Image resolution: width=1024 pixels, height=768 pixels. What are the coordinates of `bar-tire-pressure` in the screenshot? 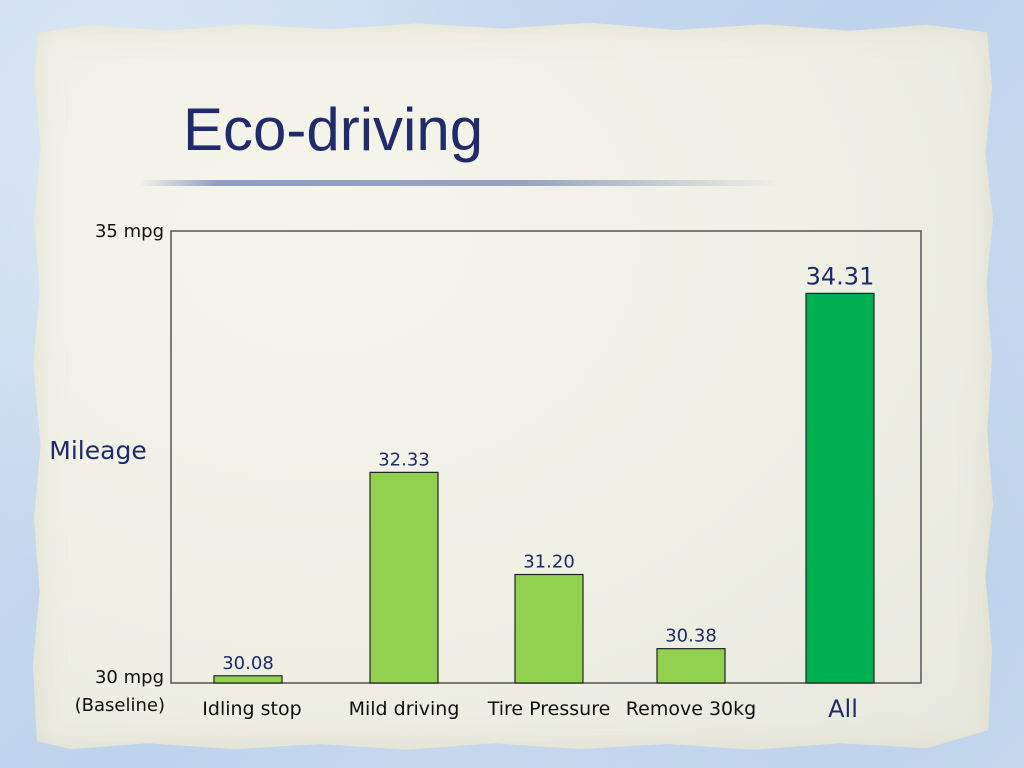 It's located at (549, 628).